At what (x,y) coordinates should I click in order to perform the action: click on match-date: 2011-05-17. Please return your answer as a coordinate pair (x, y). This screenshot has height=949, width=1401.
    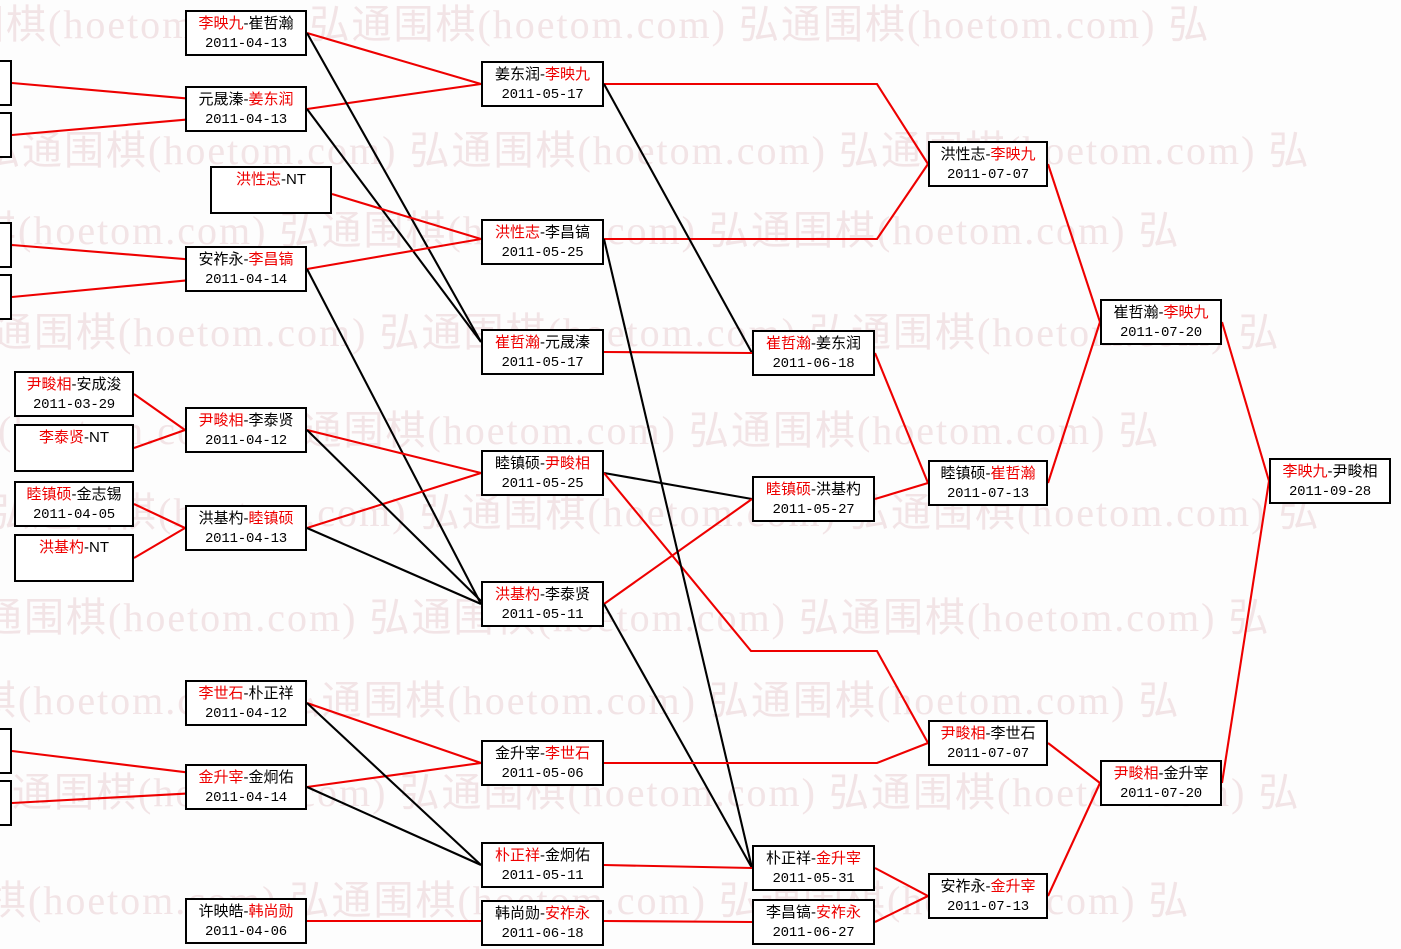
    Looking at the image, I should click on (542, 95).